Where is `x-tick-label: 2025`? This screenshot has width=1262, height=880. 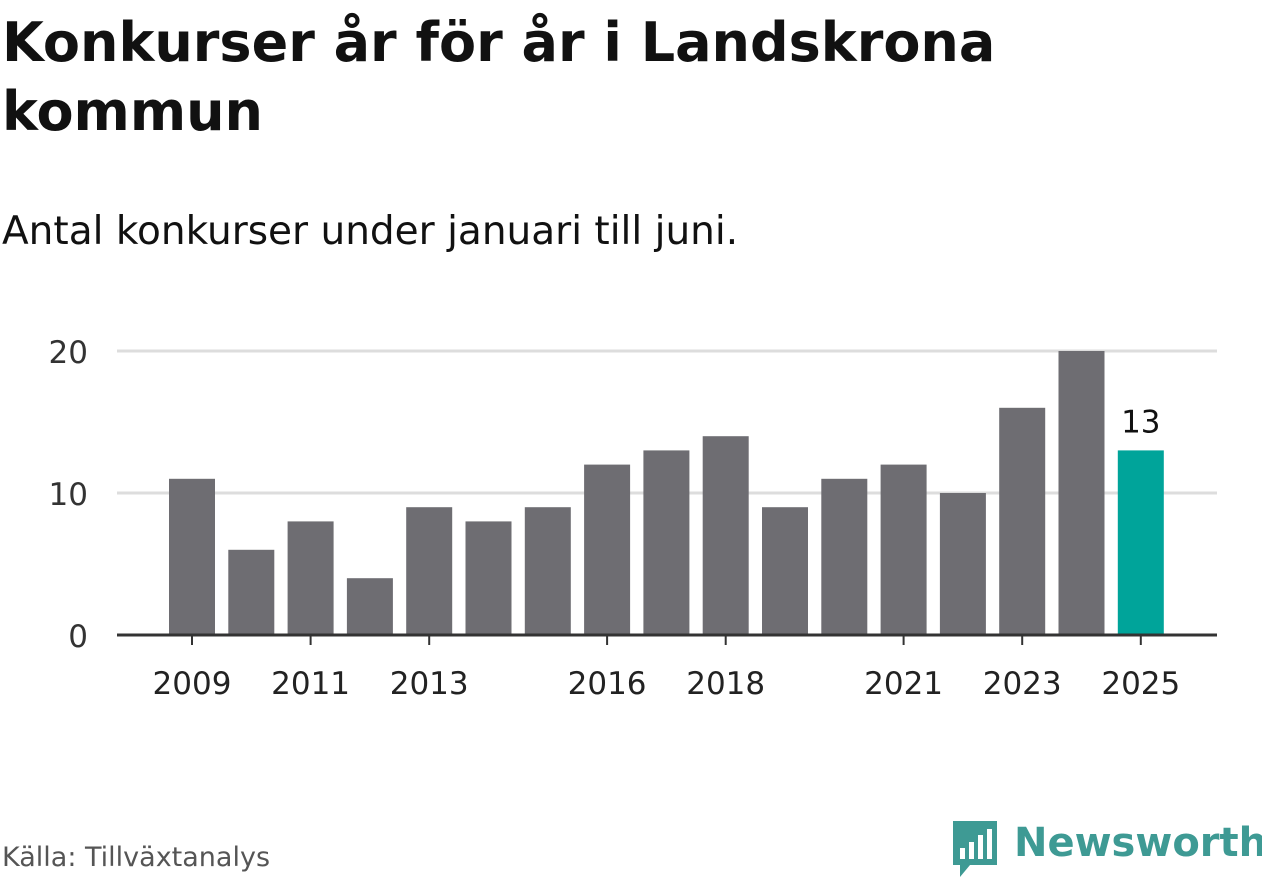
x-tick-label: 2025 is located at coordinates (1140, 684).